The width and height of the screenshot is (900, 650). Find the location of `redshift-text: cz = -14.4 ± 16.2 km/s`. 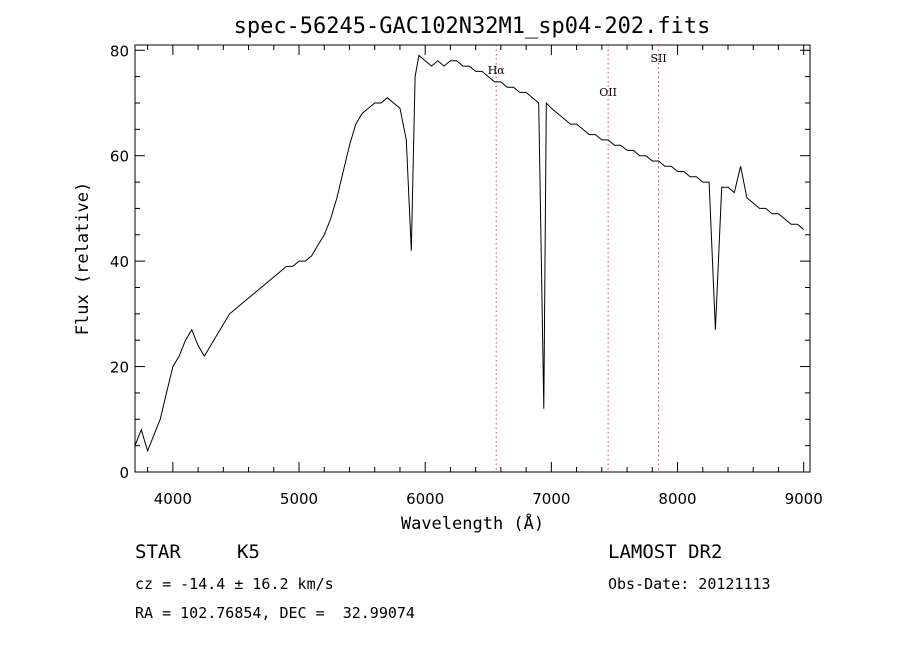

redshift-text: cz = -14.4 ± 16.2 km/s is located at coordinates (234, 584).